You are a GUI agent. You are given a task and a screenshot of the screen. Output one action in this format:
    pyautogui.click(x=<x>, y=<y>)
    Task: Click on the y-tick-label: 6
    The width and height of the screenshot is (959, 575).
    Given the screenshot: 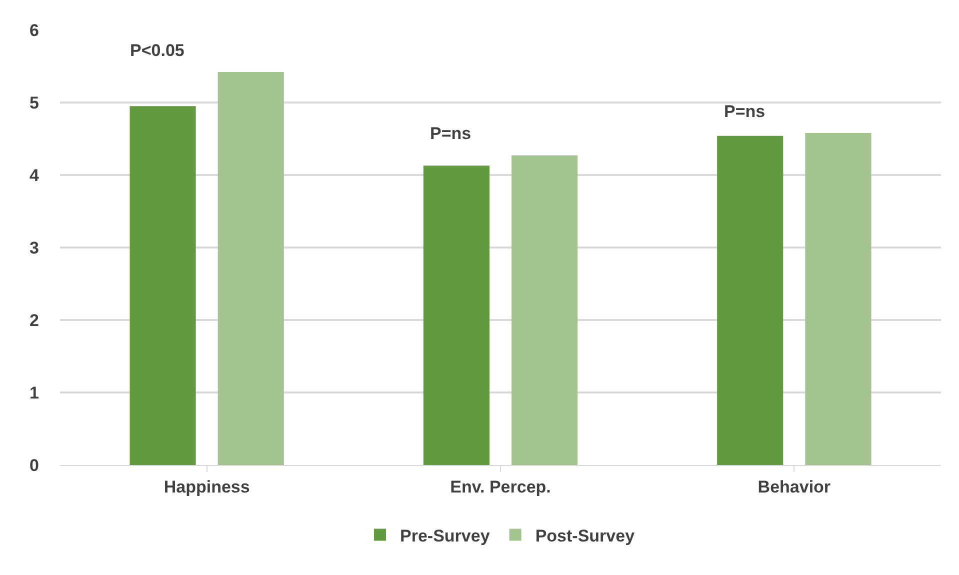 What is the action you would take?
    pyautogui.click(x=34, y=30)
    